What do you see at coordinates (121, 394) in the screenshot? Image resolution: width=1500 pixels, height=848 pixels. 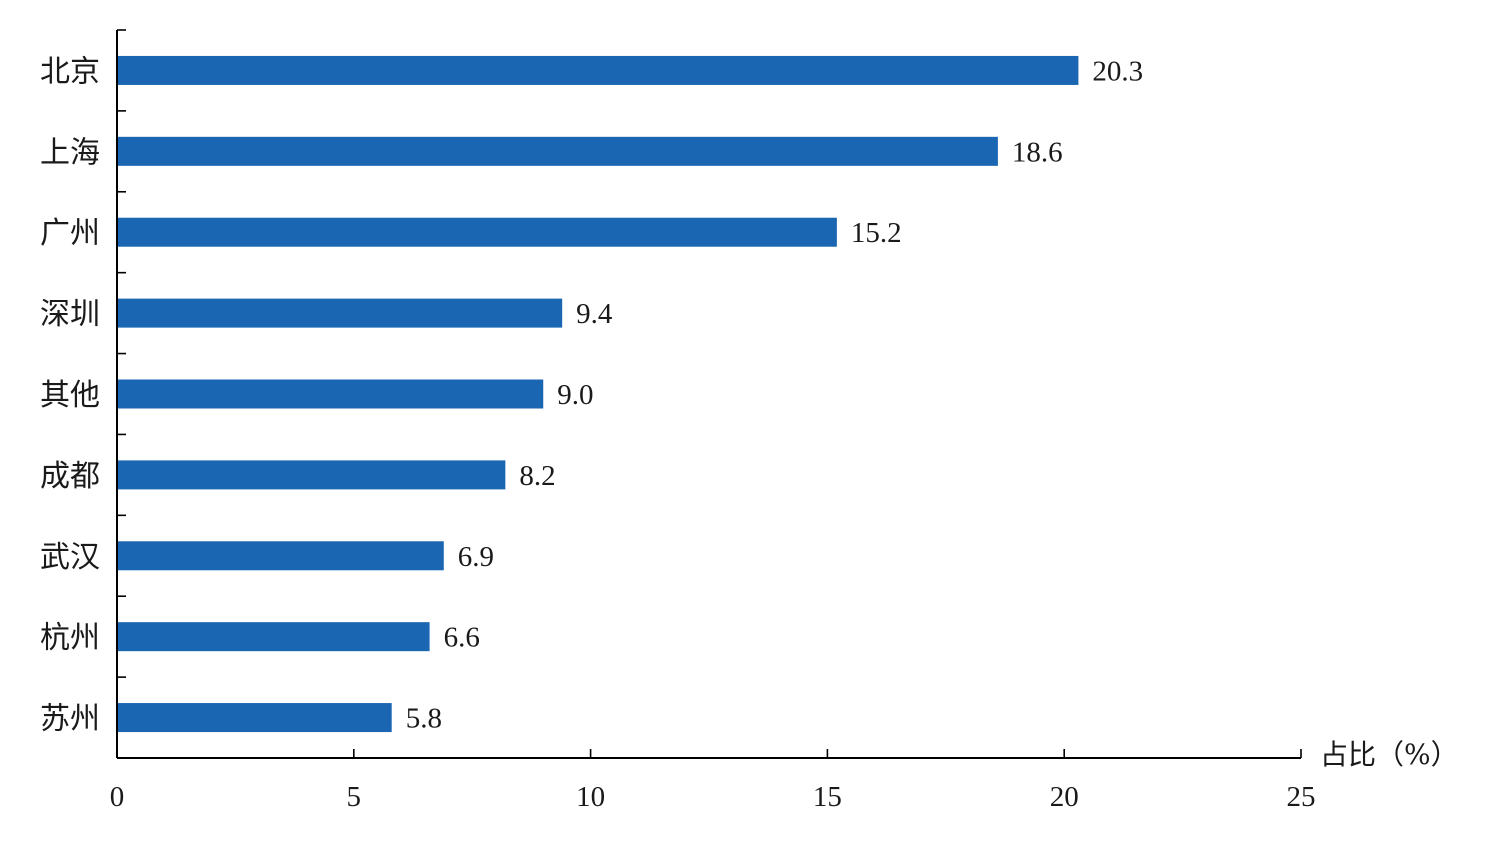 I see `y-axis-ticks` at bounding box center [121, 394].